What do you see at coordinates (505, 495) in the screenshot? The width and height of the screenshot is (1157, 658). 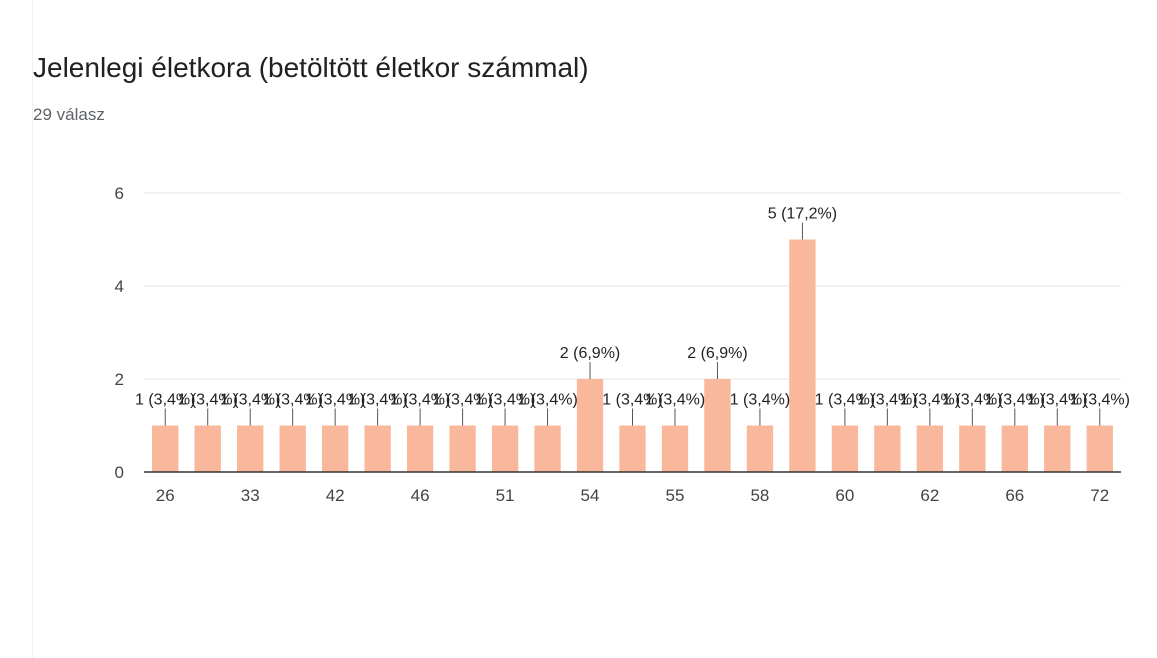 I see `x-tick-label: 51` at bounding box center [505, 495].